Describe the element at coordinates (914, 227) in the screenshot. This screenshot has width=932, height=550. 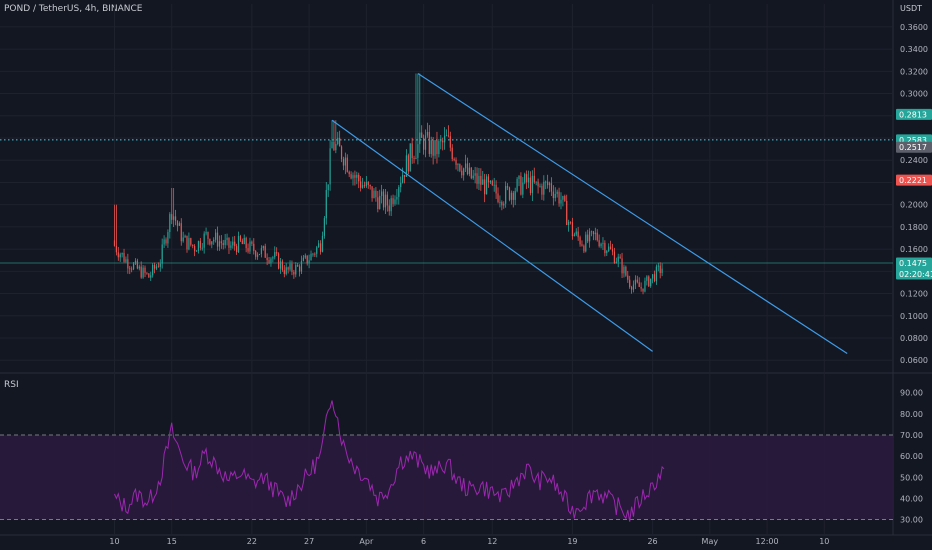
I see `price-tick-label: 0.1800` at that location.